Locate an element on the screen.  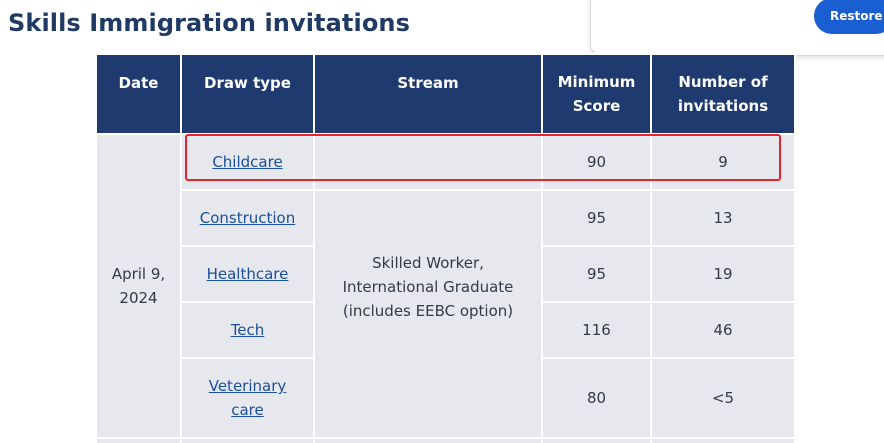
stream-line2: International Graduate is located at coordinates (428, 287).